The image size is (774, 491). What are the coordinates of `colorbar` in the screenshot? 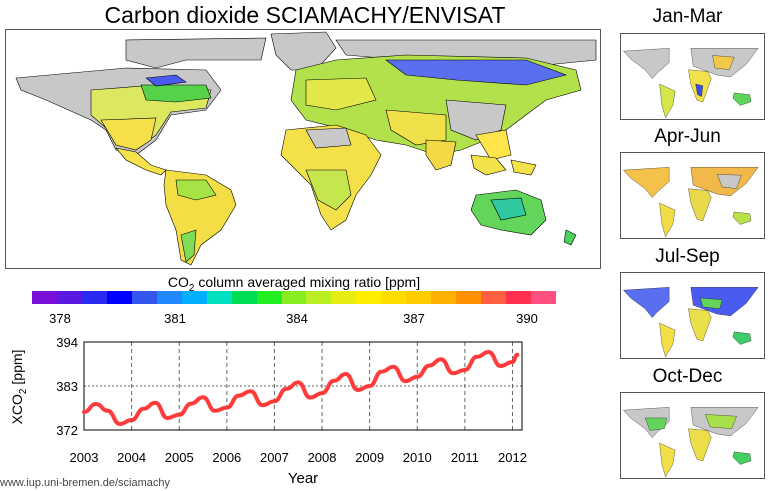 It's located at (294, 297).